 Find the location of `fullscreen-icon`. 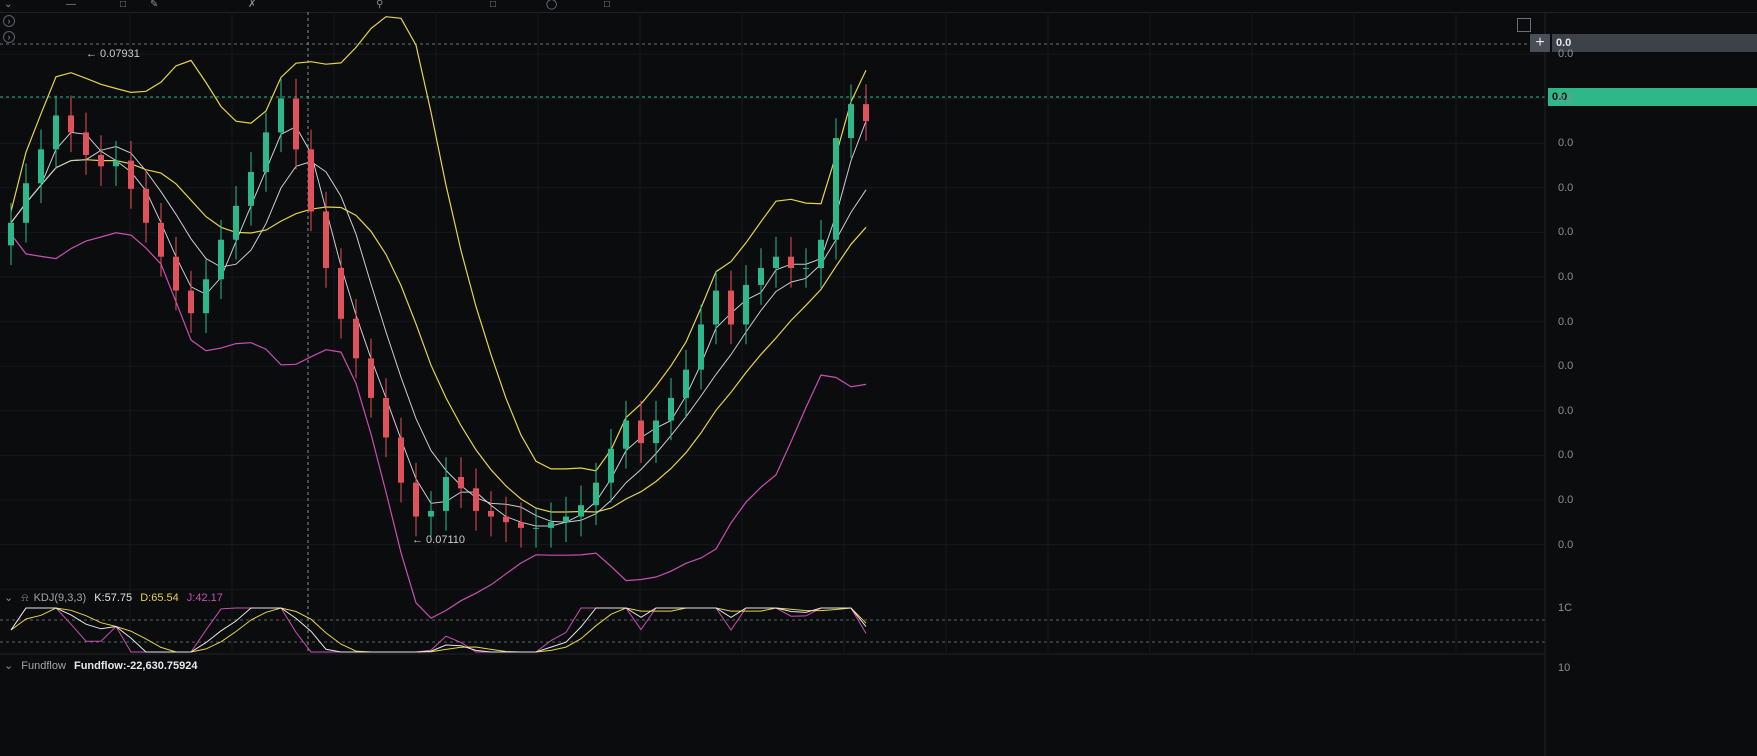

fullscreen-icon is located at coordinates (1524, 25).